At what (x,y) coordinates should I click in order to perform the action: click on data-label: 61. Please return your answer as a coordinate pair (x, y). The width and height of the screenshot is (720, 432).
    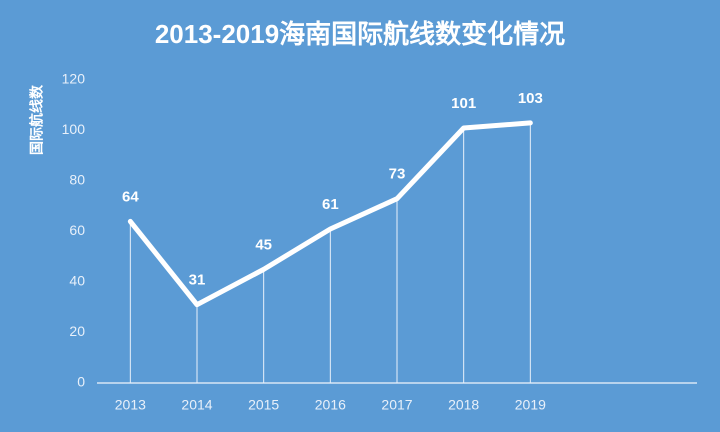
    Looking at the image, I should click on (330, 204).